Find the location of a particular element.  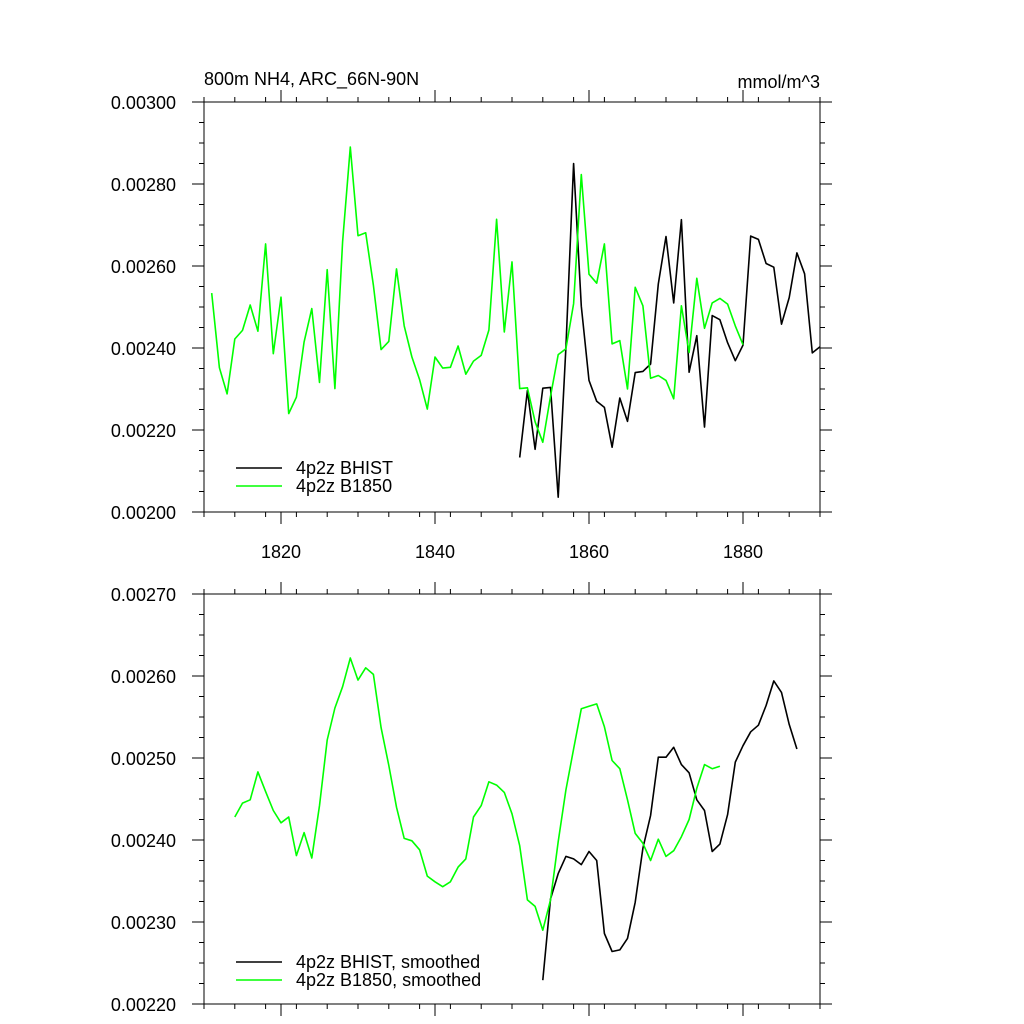

legend-label: 4p2z B1850 is located at coordinates (344, 486).